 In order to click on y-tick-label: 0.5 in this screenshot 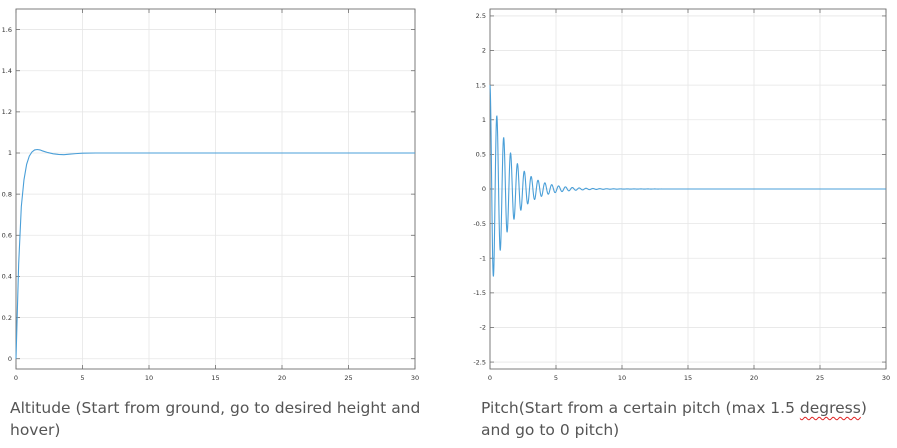, I will do `click(481, 155)`.